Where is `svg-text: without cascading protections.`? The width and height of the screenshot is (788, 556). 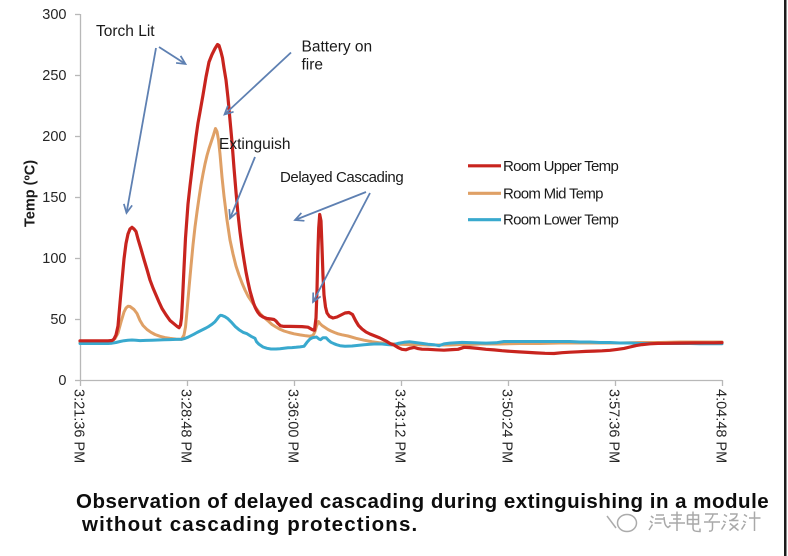 svg-text: without cascading protections. is located at coordinates (249, 524).